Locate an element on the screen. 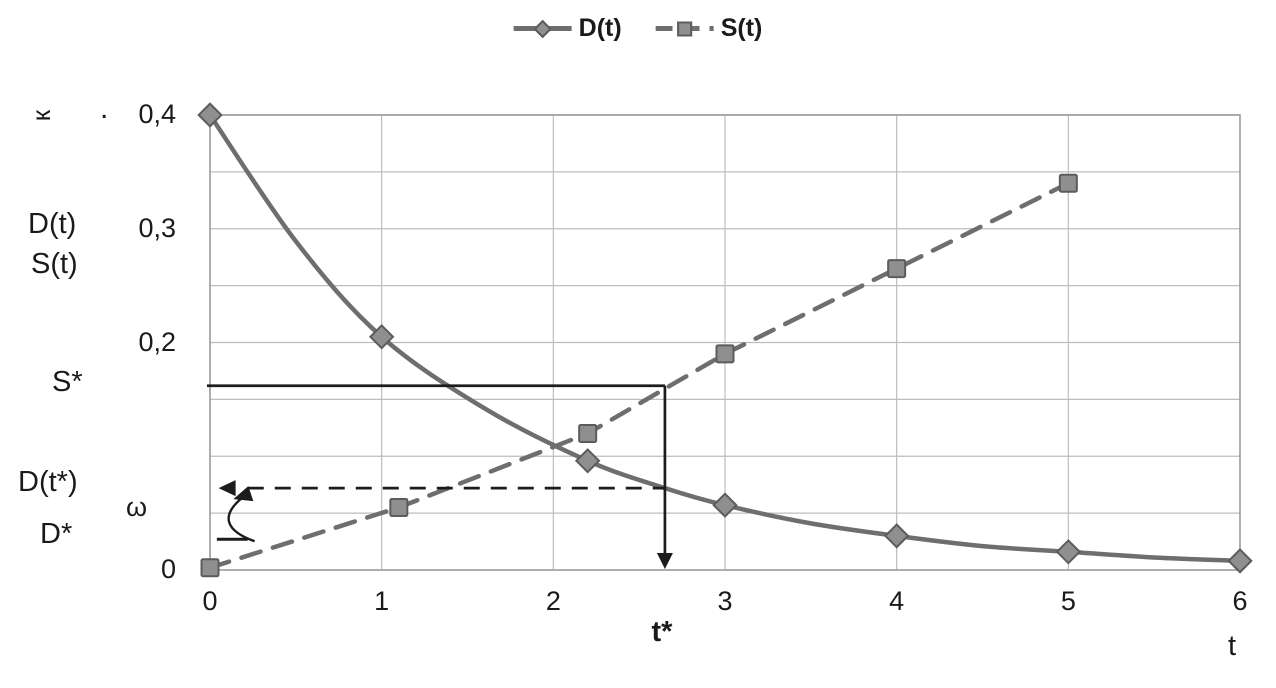 Image resolution: width=1276 pixels, height=688 pixels. d-star-label: D* is located at coordinates (56, 534).